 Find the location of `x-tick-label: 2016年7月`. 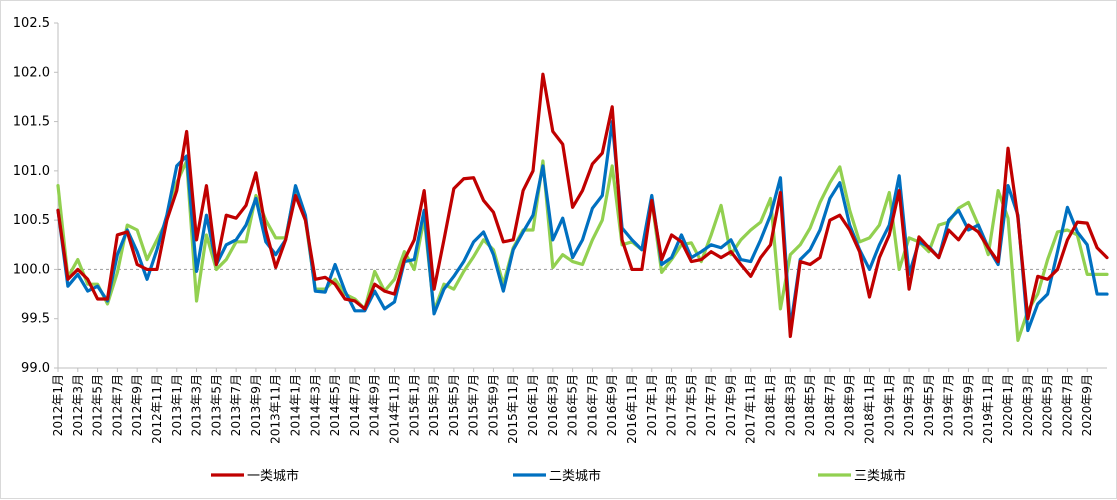

x-tick-label: 2016年7月 is located at coordinates (592, 405).